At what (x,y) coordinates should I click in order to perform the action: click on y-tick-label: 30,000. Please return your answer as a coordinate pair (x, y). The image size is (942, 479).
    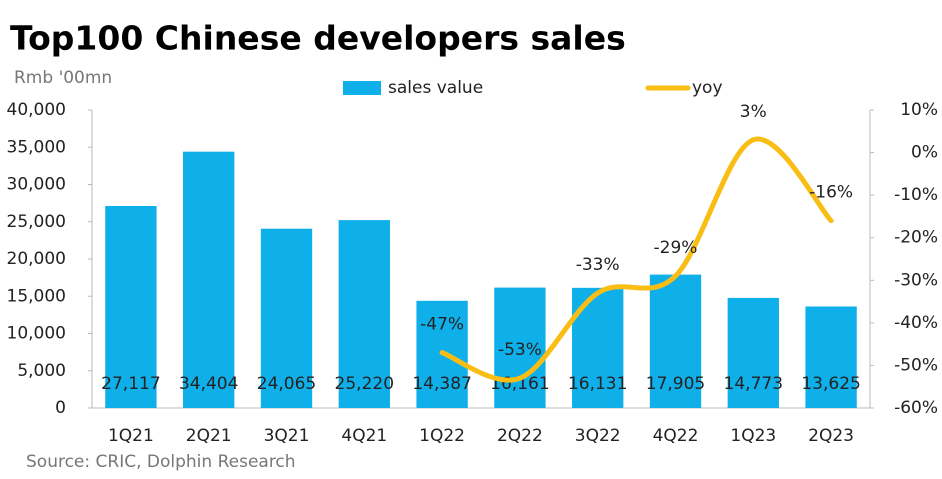
    Looking at the image, I should click on (36, 185).